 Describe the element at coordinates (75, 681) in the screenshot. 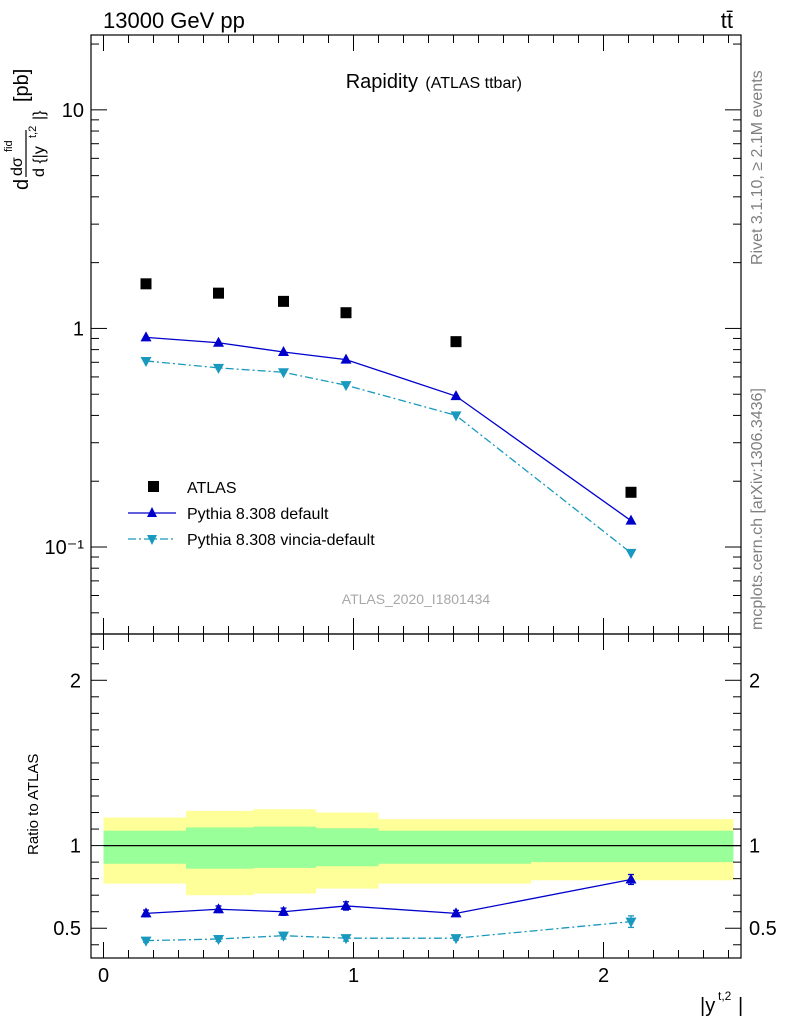

I see `ratio-y-tick-label: 2` at that location.